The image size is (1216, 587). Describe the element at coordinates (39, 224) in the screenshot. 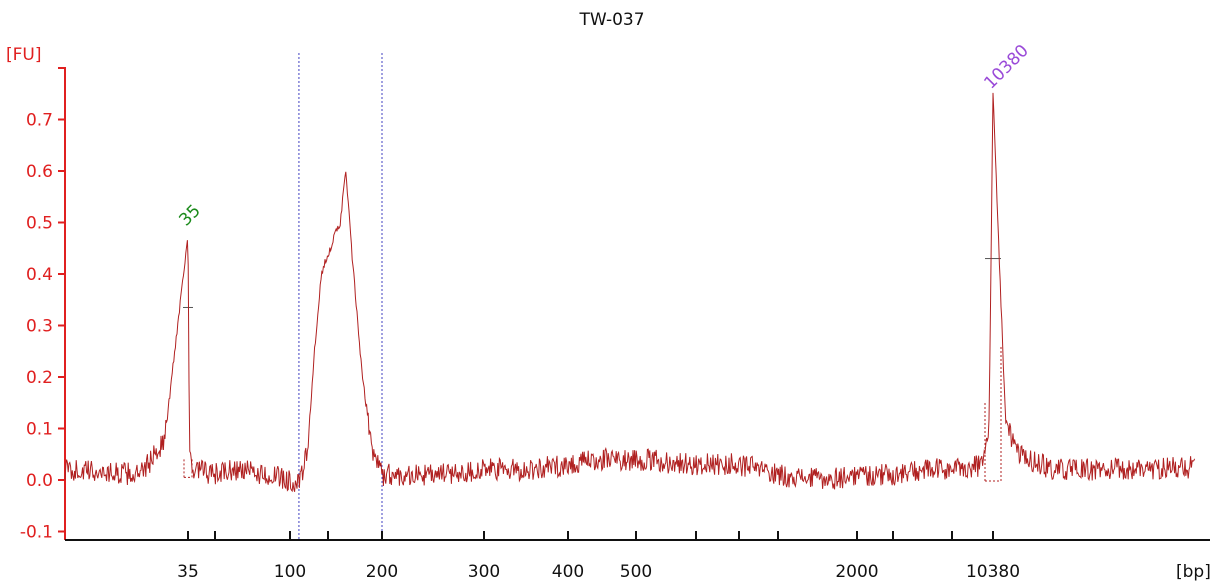

I see `y-tick-label: 0.5` at that location.